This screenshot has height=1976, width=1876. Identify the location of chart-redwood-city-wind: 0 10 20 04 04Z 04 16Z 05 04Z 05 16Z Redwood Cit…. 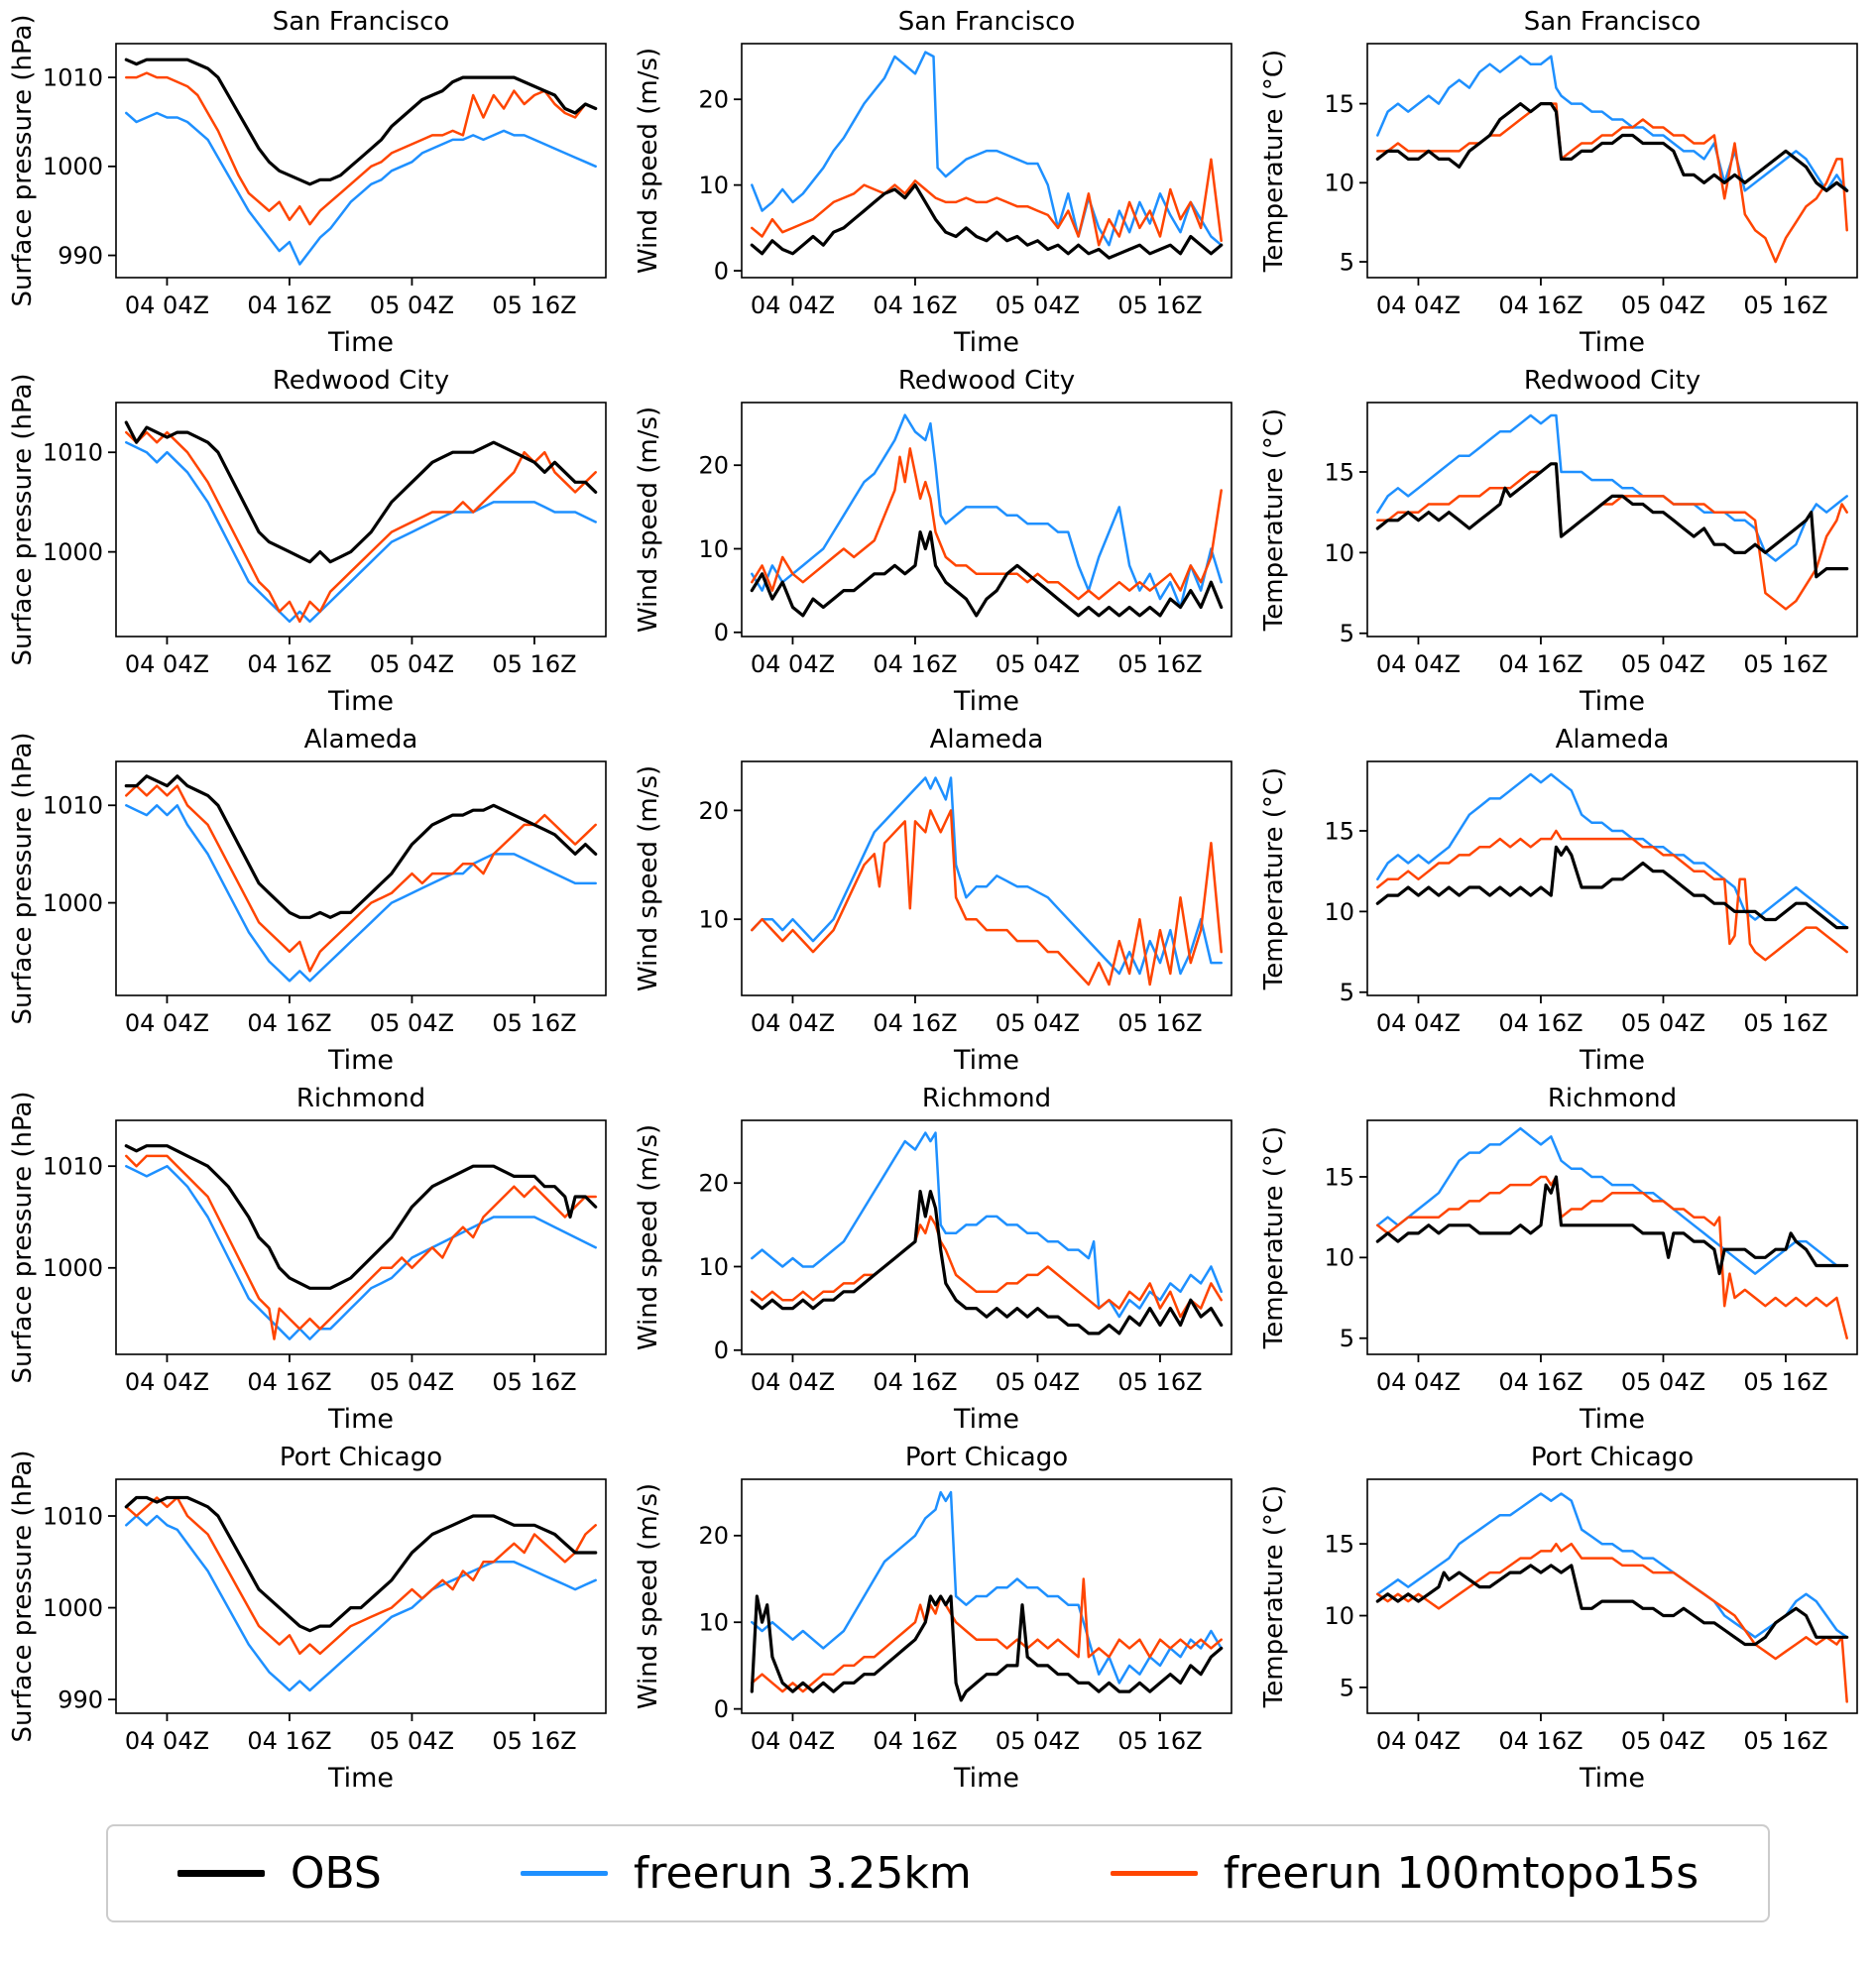
(938, 543).